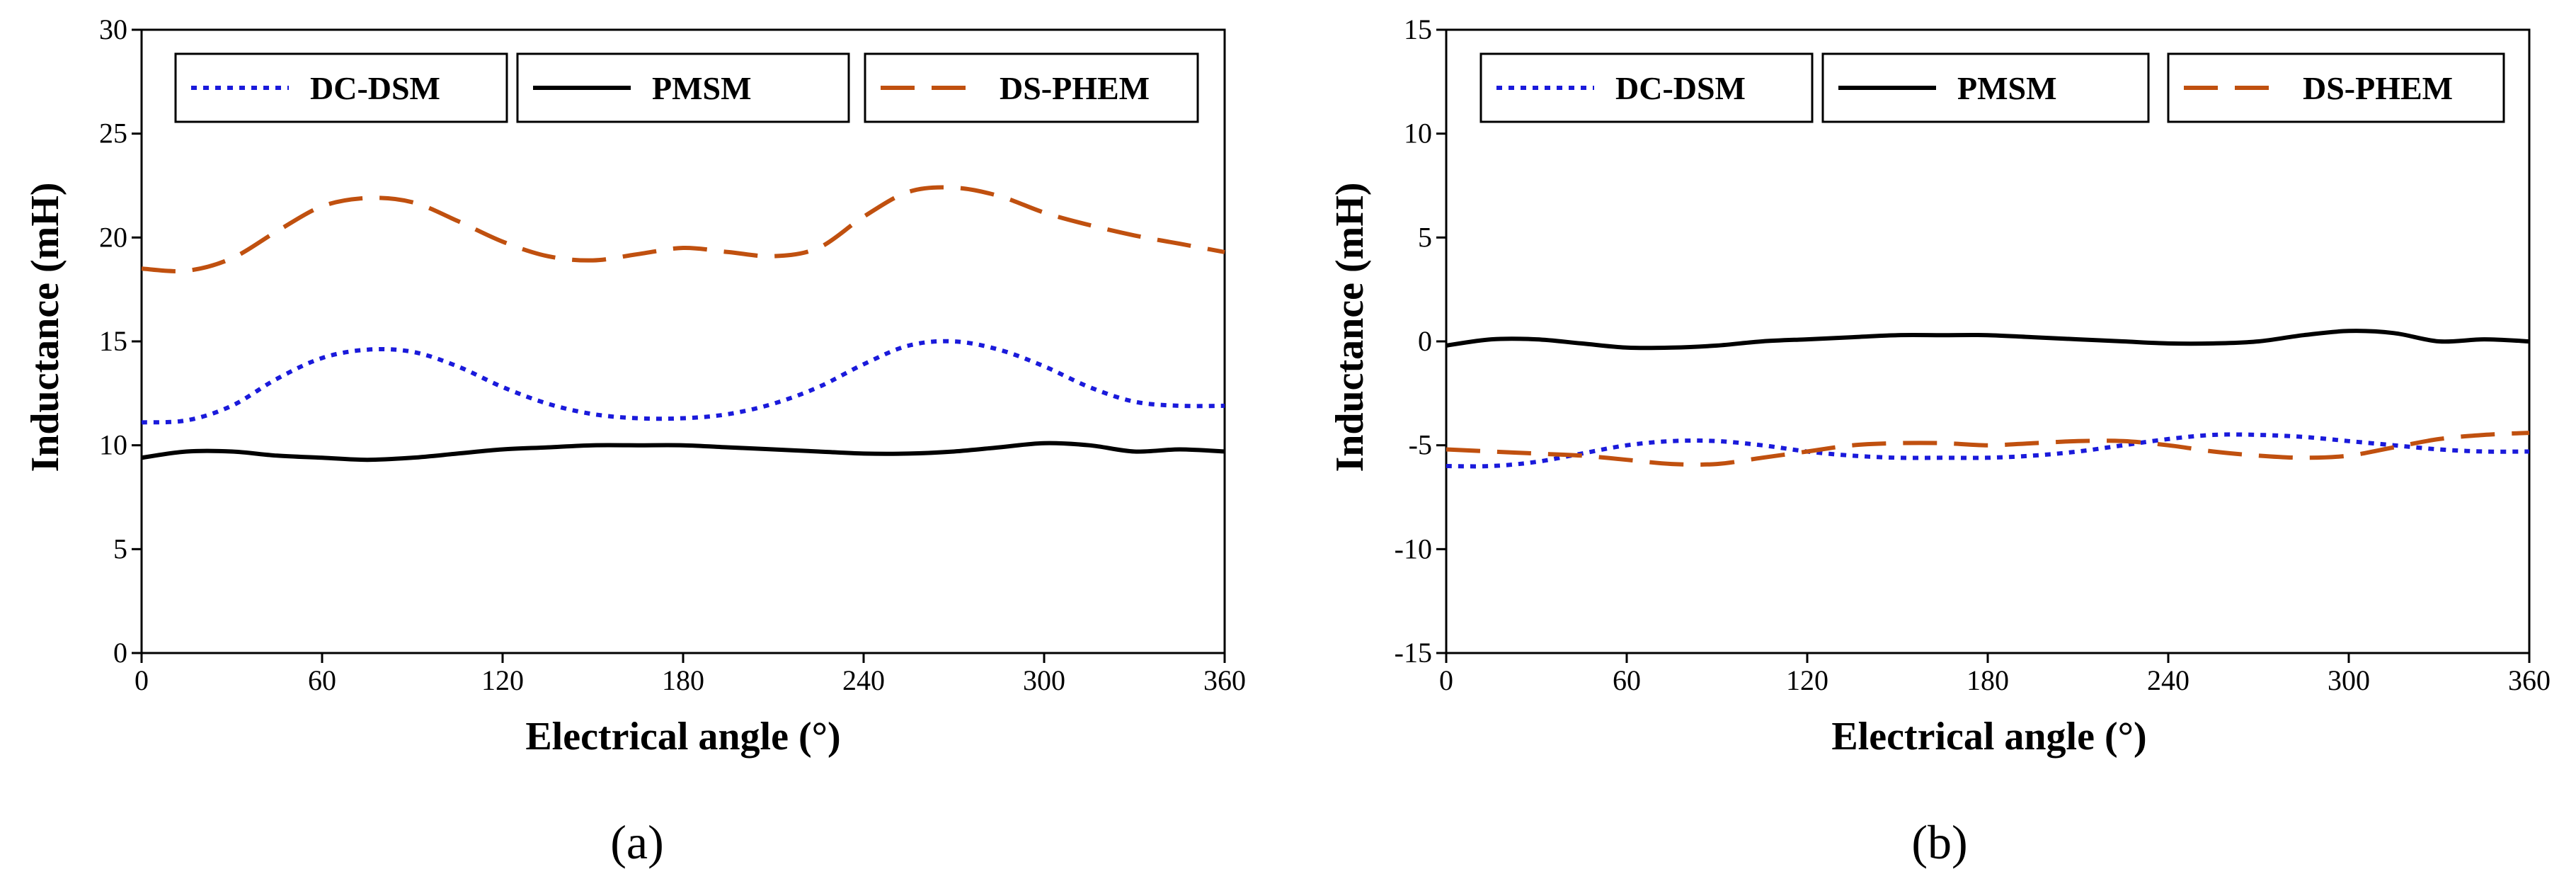  What do you see at coordinates (1988, 737) in the screenshot?
I see `x-axis-title-b: Electrical angle (°)` at bounding box center [1988, 737].